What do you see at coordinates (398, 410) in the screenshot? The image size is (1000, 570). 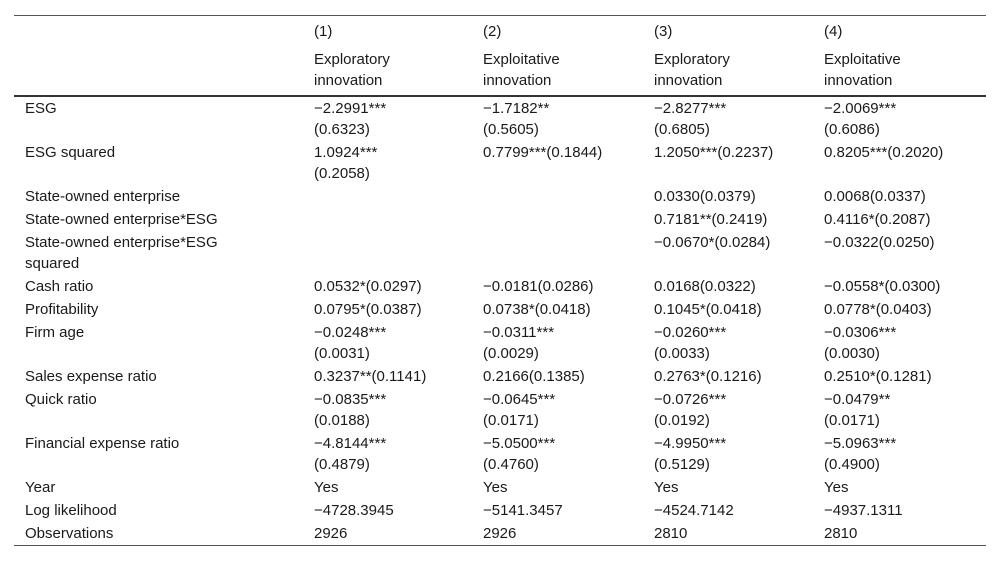 I see `table-cell: −0.0835*** (0.0188)` at bounding box center [398, 410].